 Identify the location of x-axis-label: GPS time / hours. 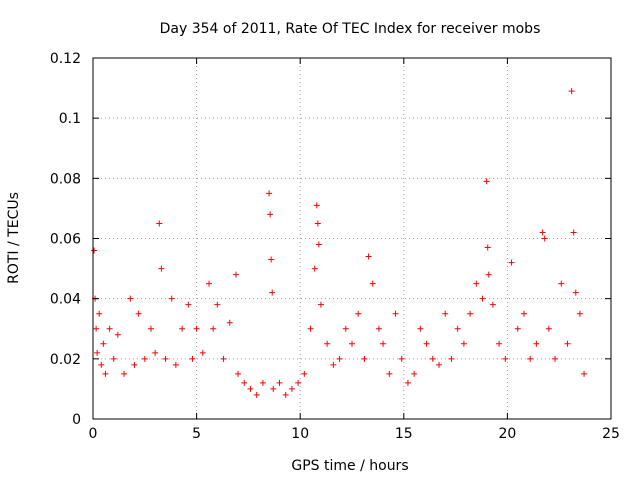
(349, 466).